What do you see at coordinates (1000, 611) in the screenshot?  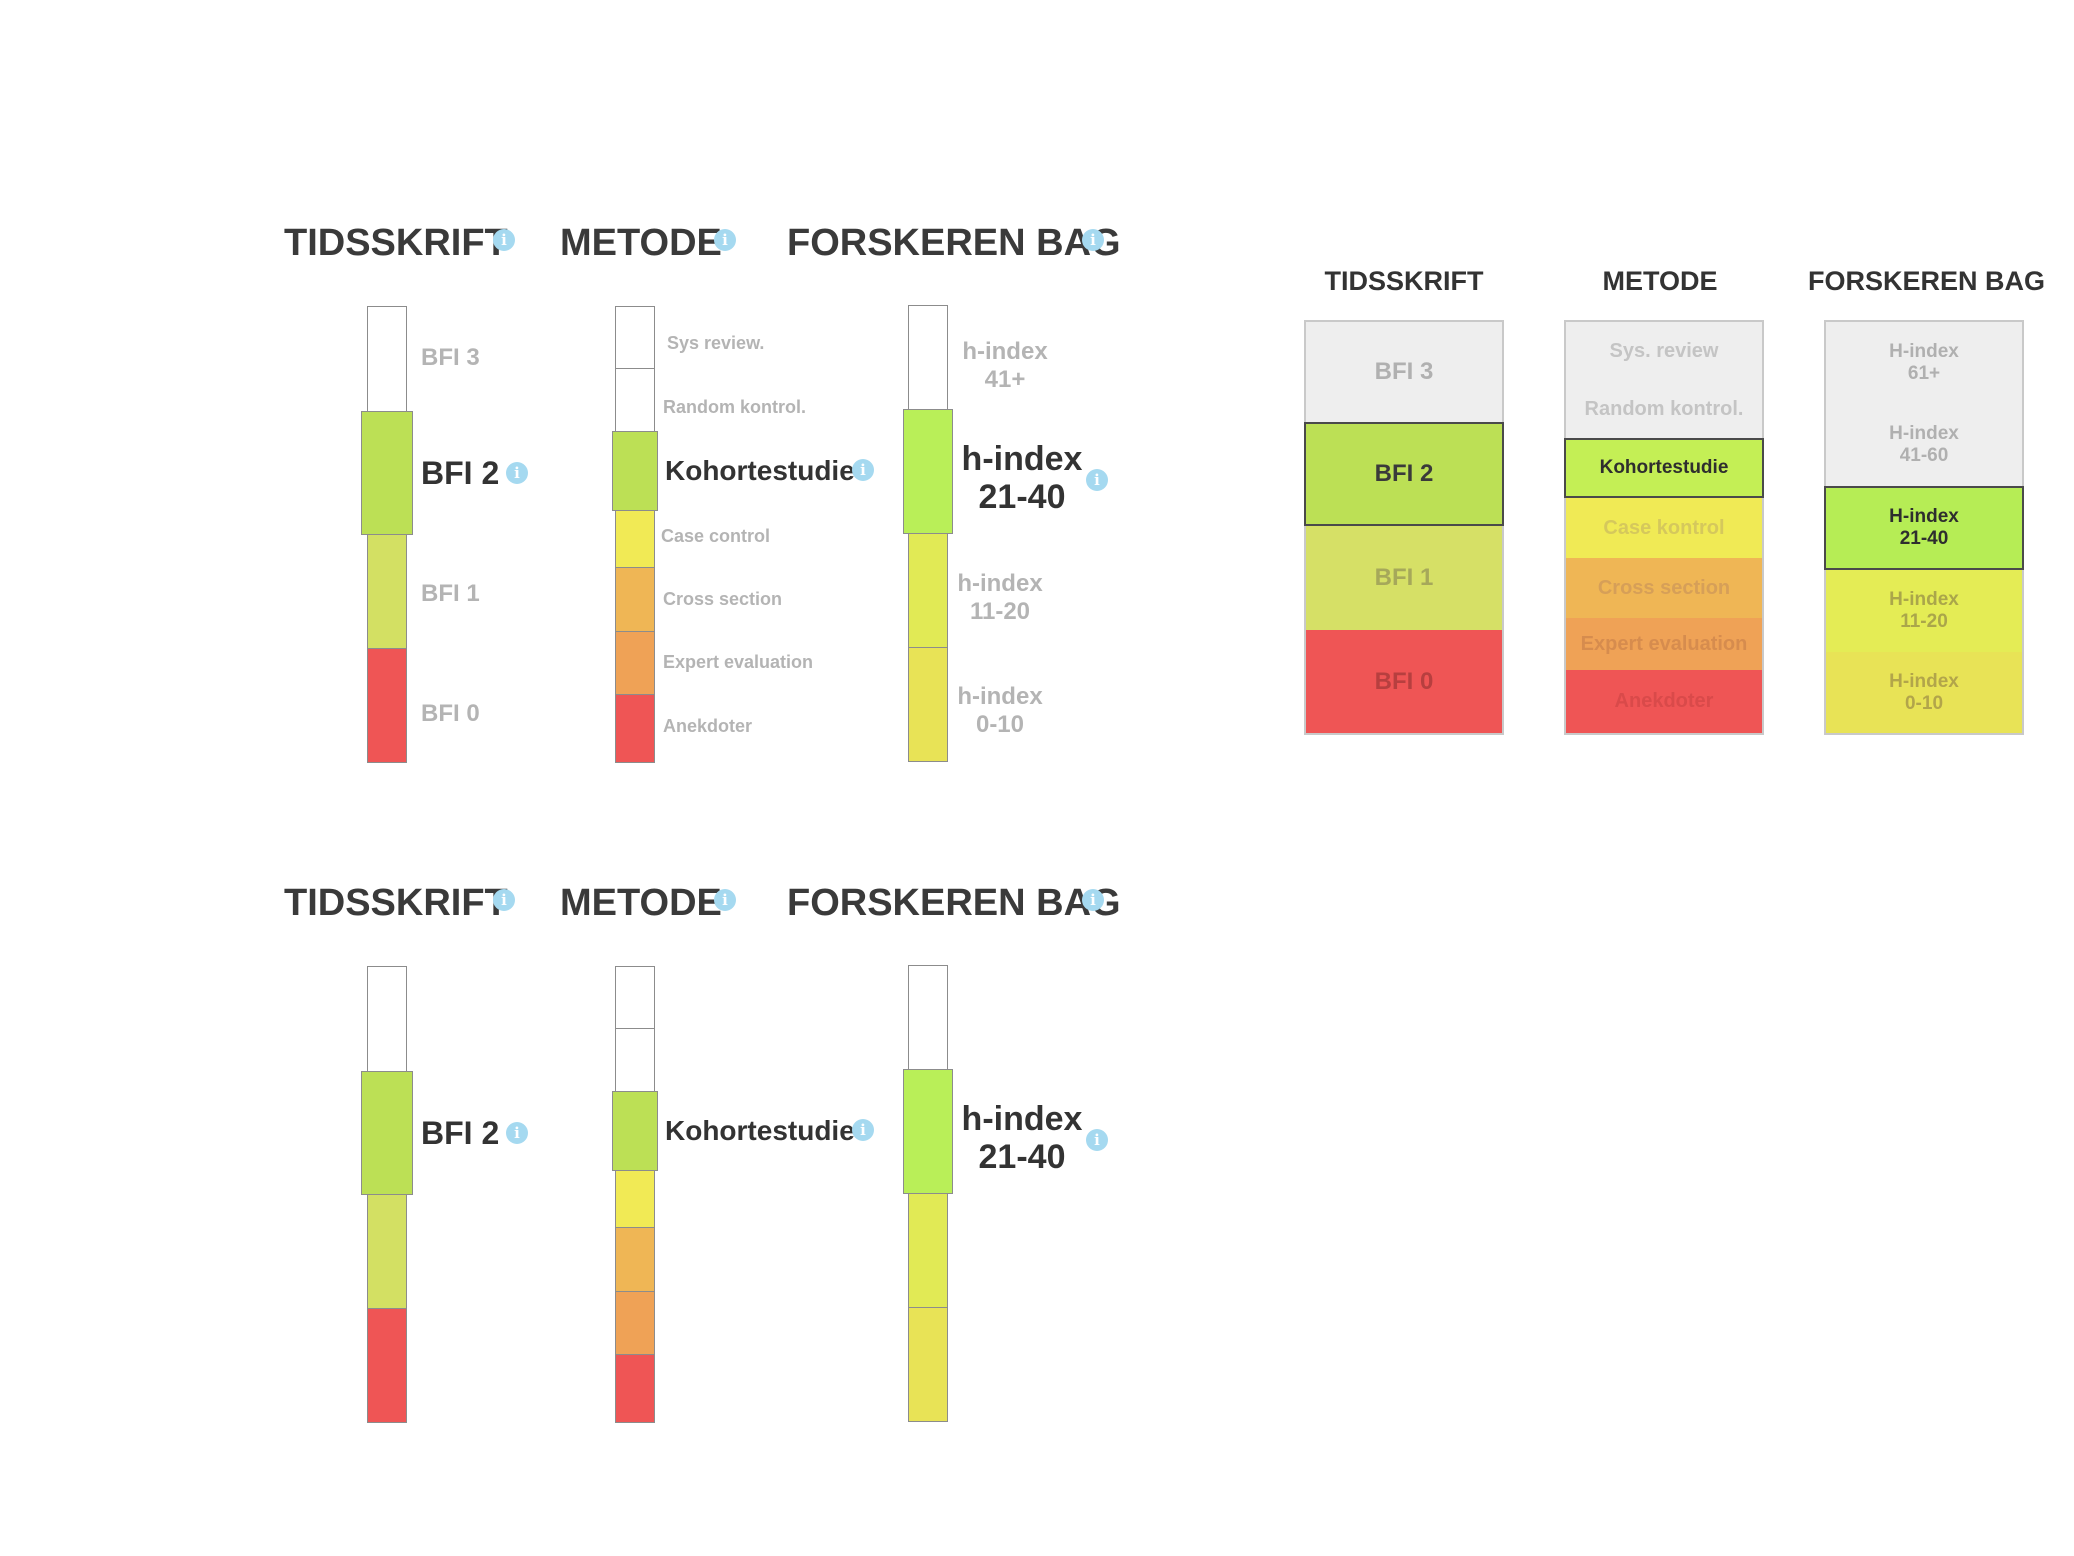 I see `level-label-line: 11-20` at bounding box center [1000, 611].